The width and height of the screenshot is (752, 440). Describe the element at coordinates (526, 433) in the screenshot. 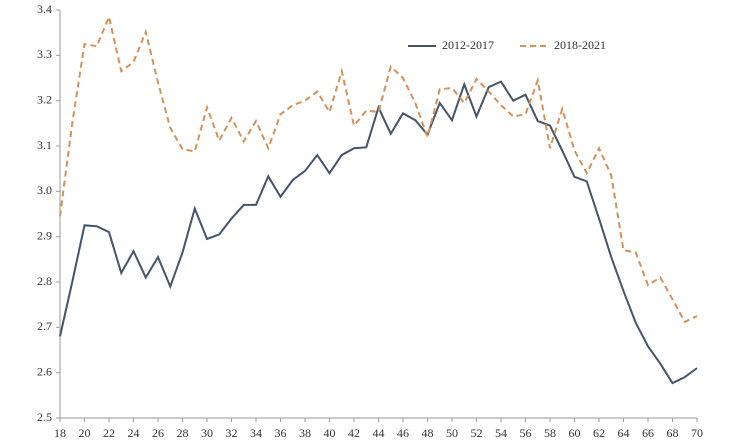

I see `x-tick-label: 56` at that location.